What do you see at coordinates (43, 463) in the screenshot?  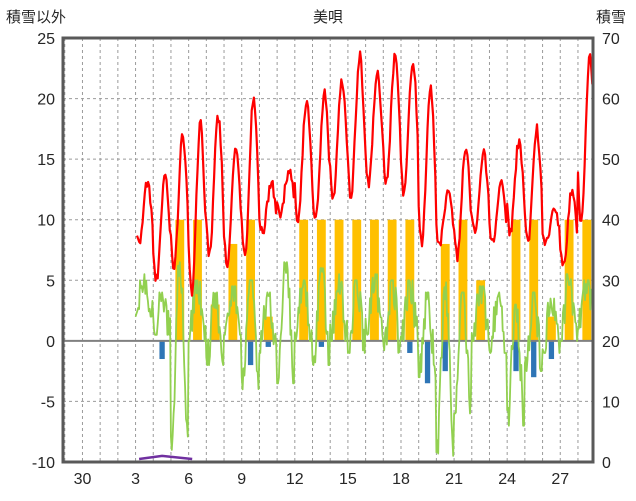 I see `left-axis-tick: -10` at bounding box center [43, 463].